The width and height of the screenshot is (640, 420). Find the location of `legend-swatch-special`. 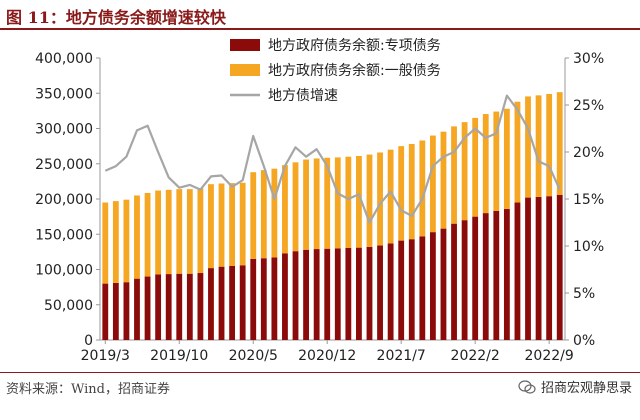

legend-swatch-special is located at coordinates (245, 45).